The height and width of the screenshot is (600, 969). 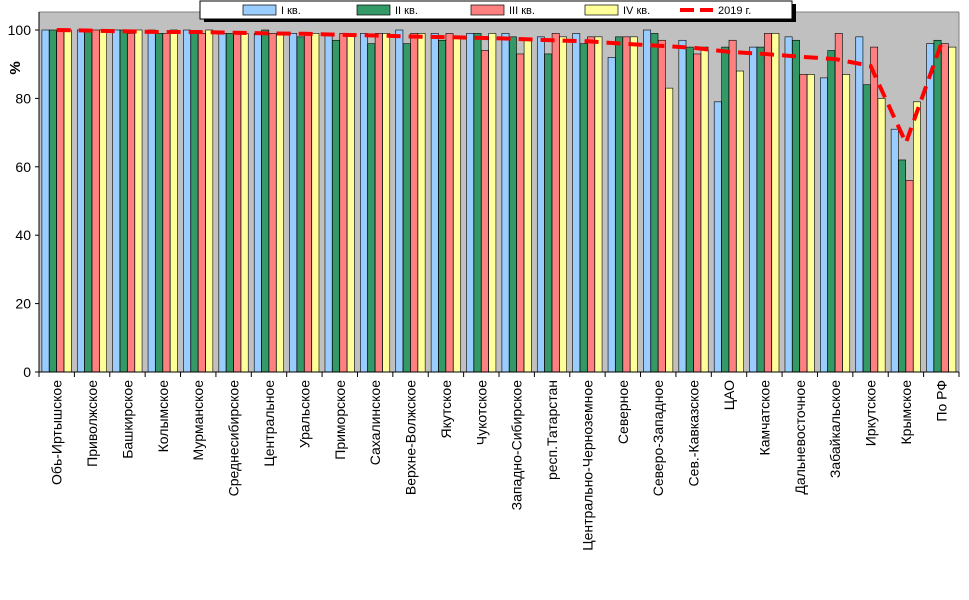 What do you see at coordinates (131, 203) in the screenshot?
I see `bar-s3-c3` at bounding box center [131, 203].